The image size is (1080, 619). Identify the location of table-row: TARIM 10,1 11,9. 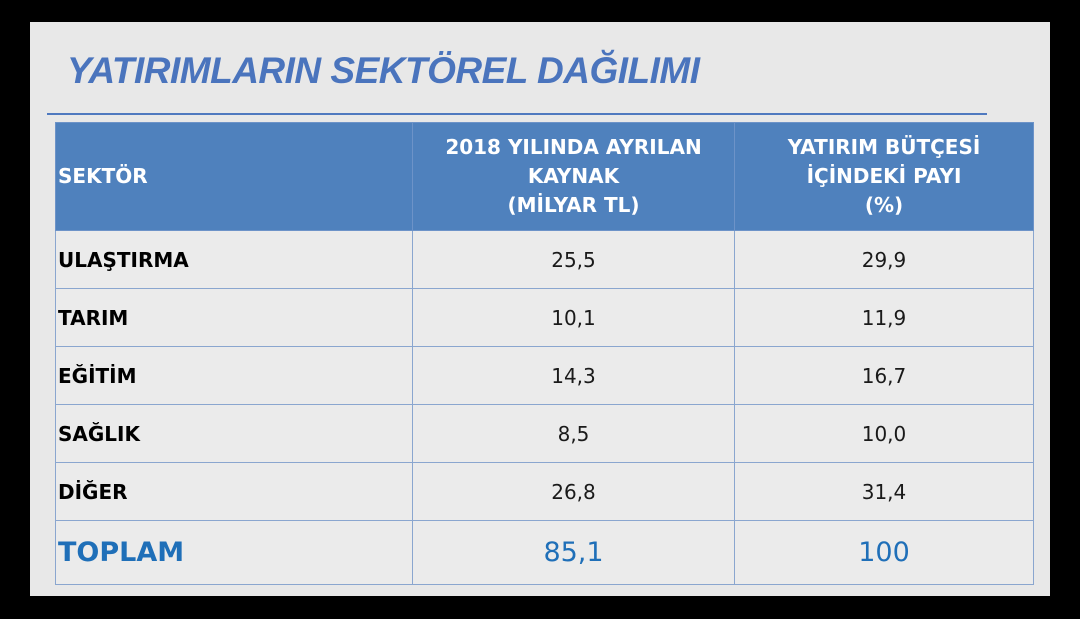
(544, 317).